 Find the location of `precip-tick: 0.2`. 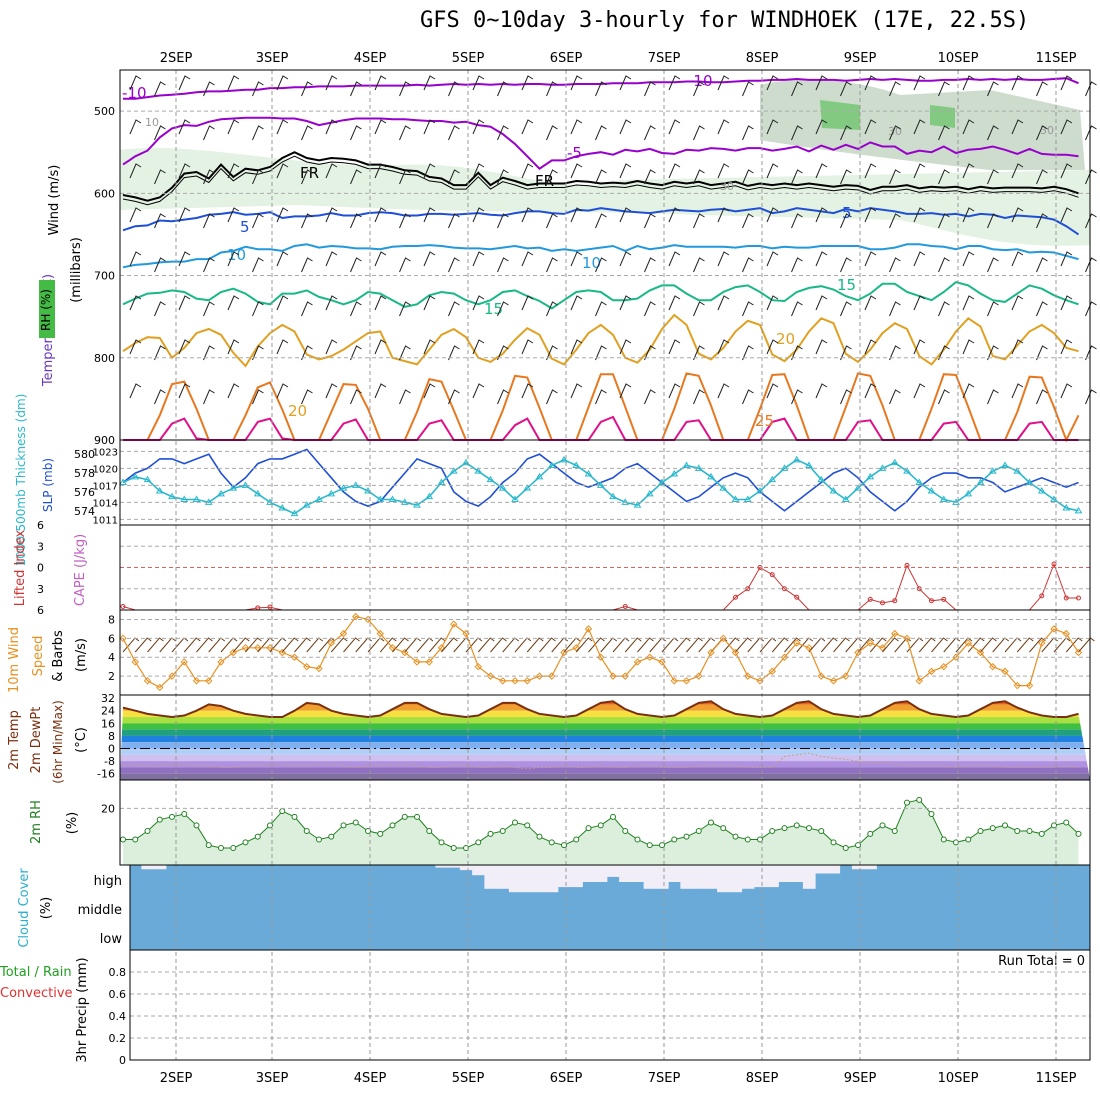

precip-tick: 0.2 is located at coordinates (118, 1038).